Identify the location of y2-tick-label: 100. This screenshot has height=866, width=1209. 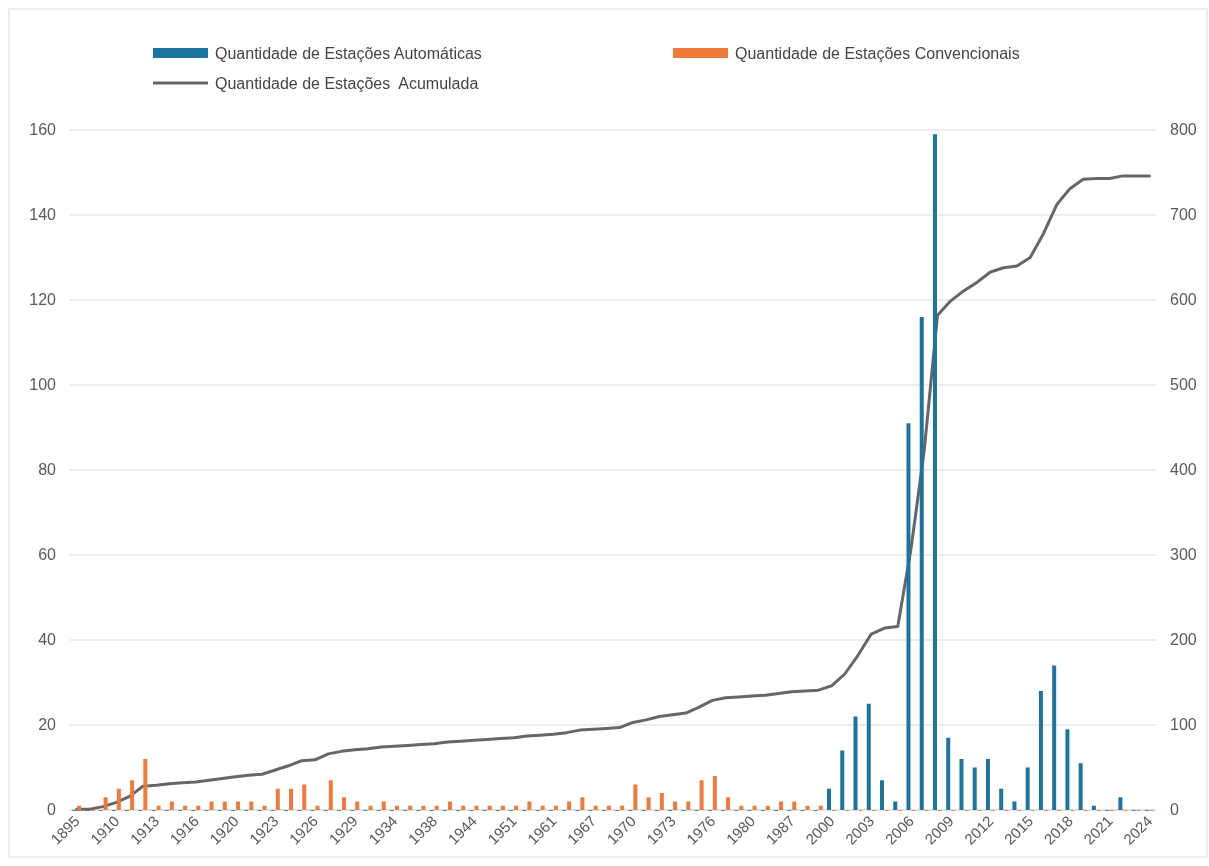
(1183, 724).